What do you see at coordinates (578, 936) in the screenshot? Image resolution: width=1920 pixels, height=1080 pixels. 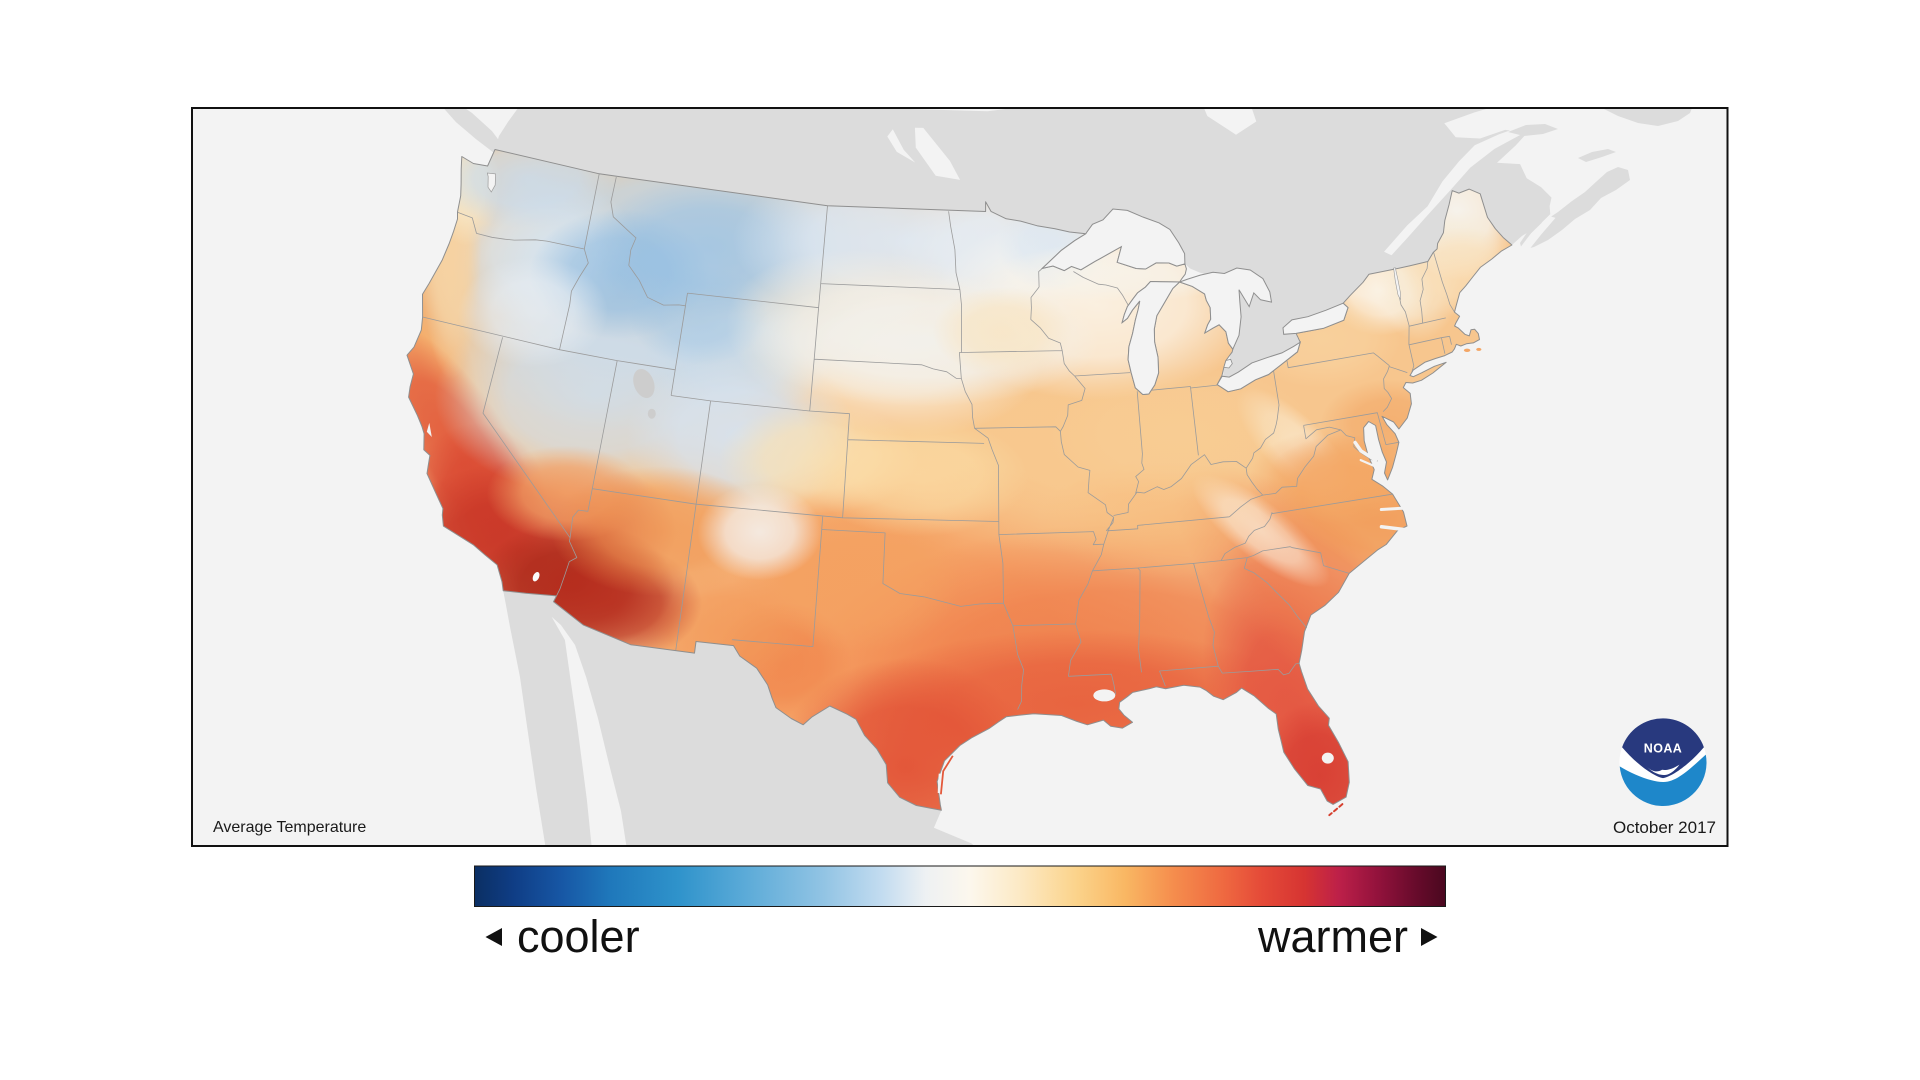 I see `svg-text: cooler` at bounding box center [578, 936].